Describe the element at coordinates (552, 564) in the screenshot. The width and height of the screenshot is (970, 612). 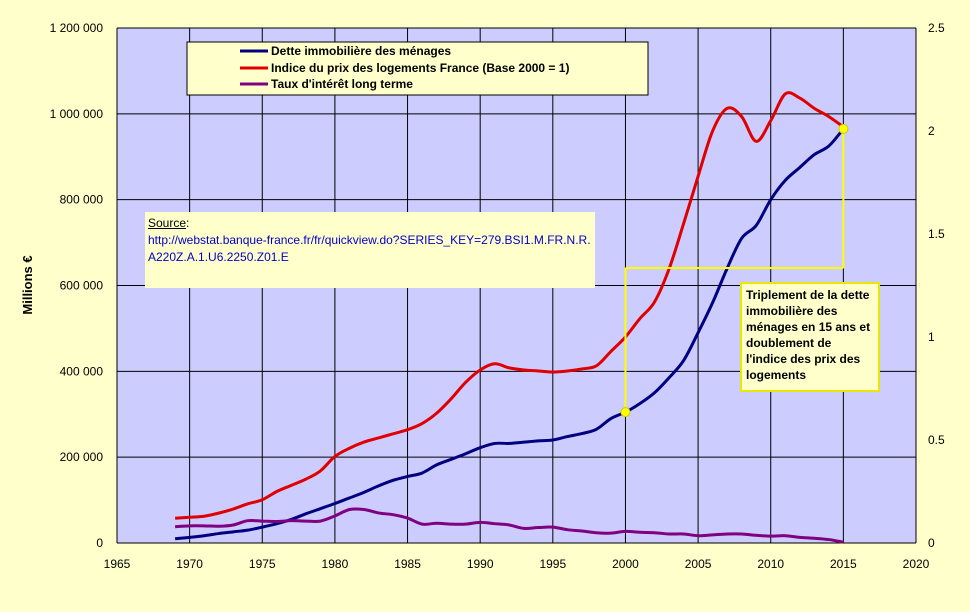
I see `x-tick-label: 1995` at that location.